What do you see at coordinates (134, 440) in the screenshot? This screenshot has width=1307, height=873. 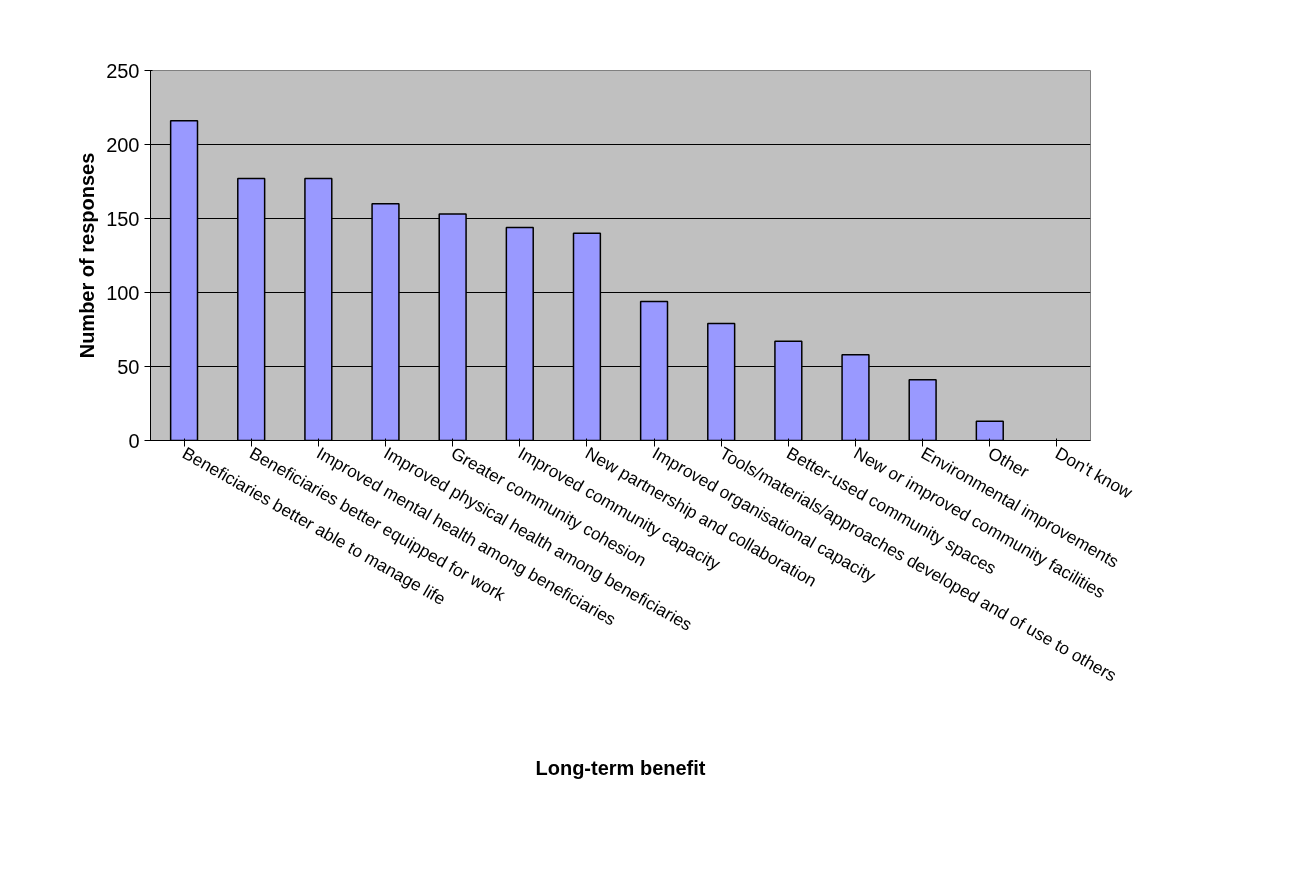 I see `y-tick-label: 0` at bounding box center [134, 440].